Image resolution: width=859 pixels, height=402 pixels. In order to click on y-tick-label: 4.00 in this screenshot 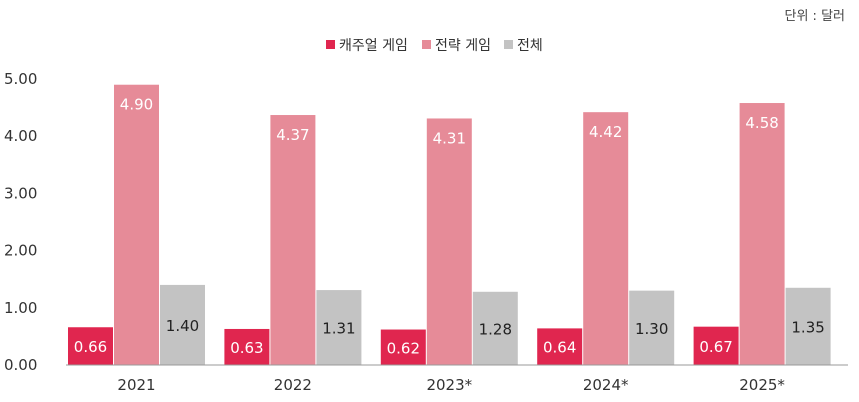, I will do `click(20, 136)`.